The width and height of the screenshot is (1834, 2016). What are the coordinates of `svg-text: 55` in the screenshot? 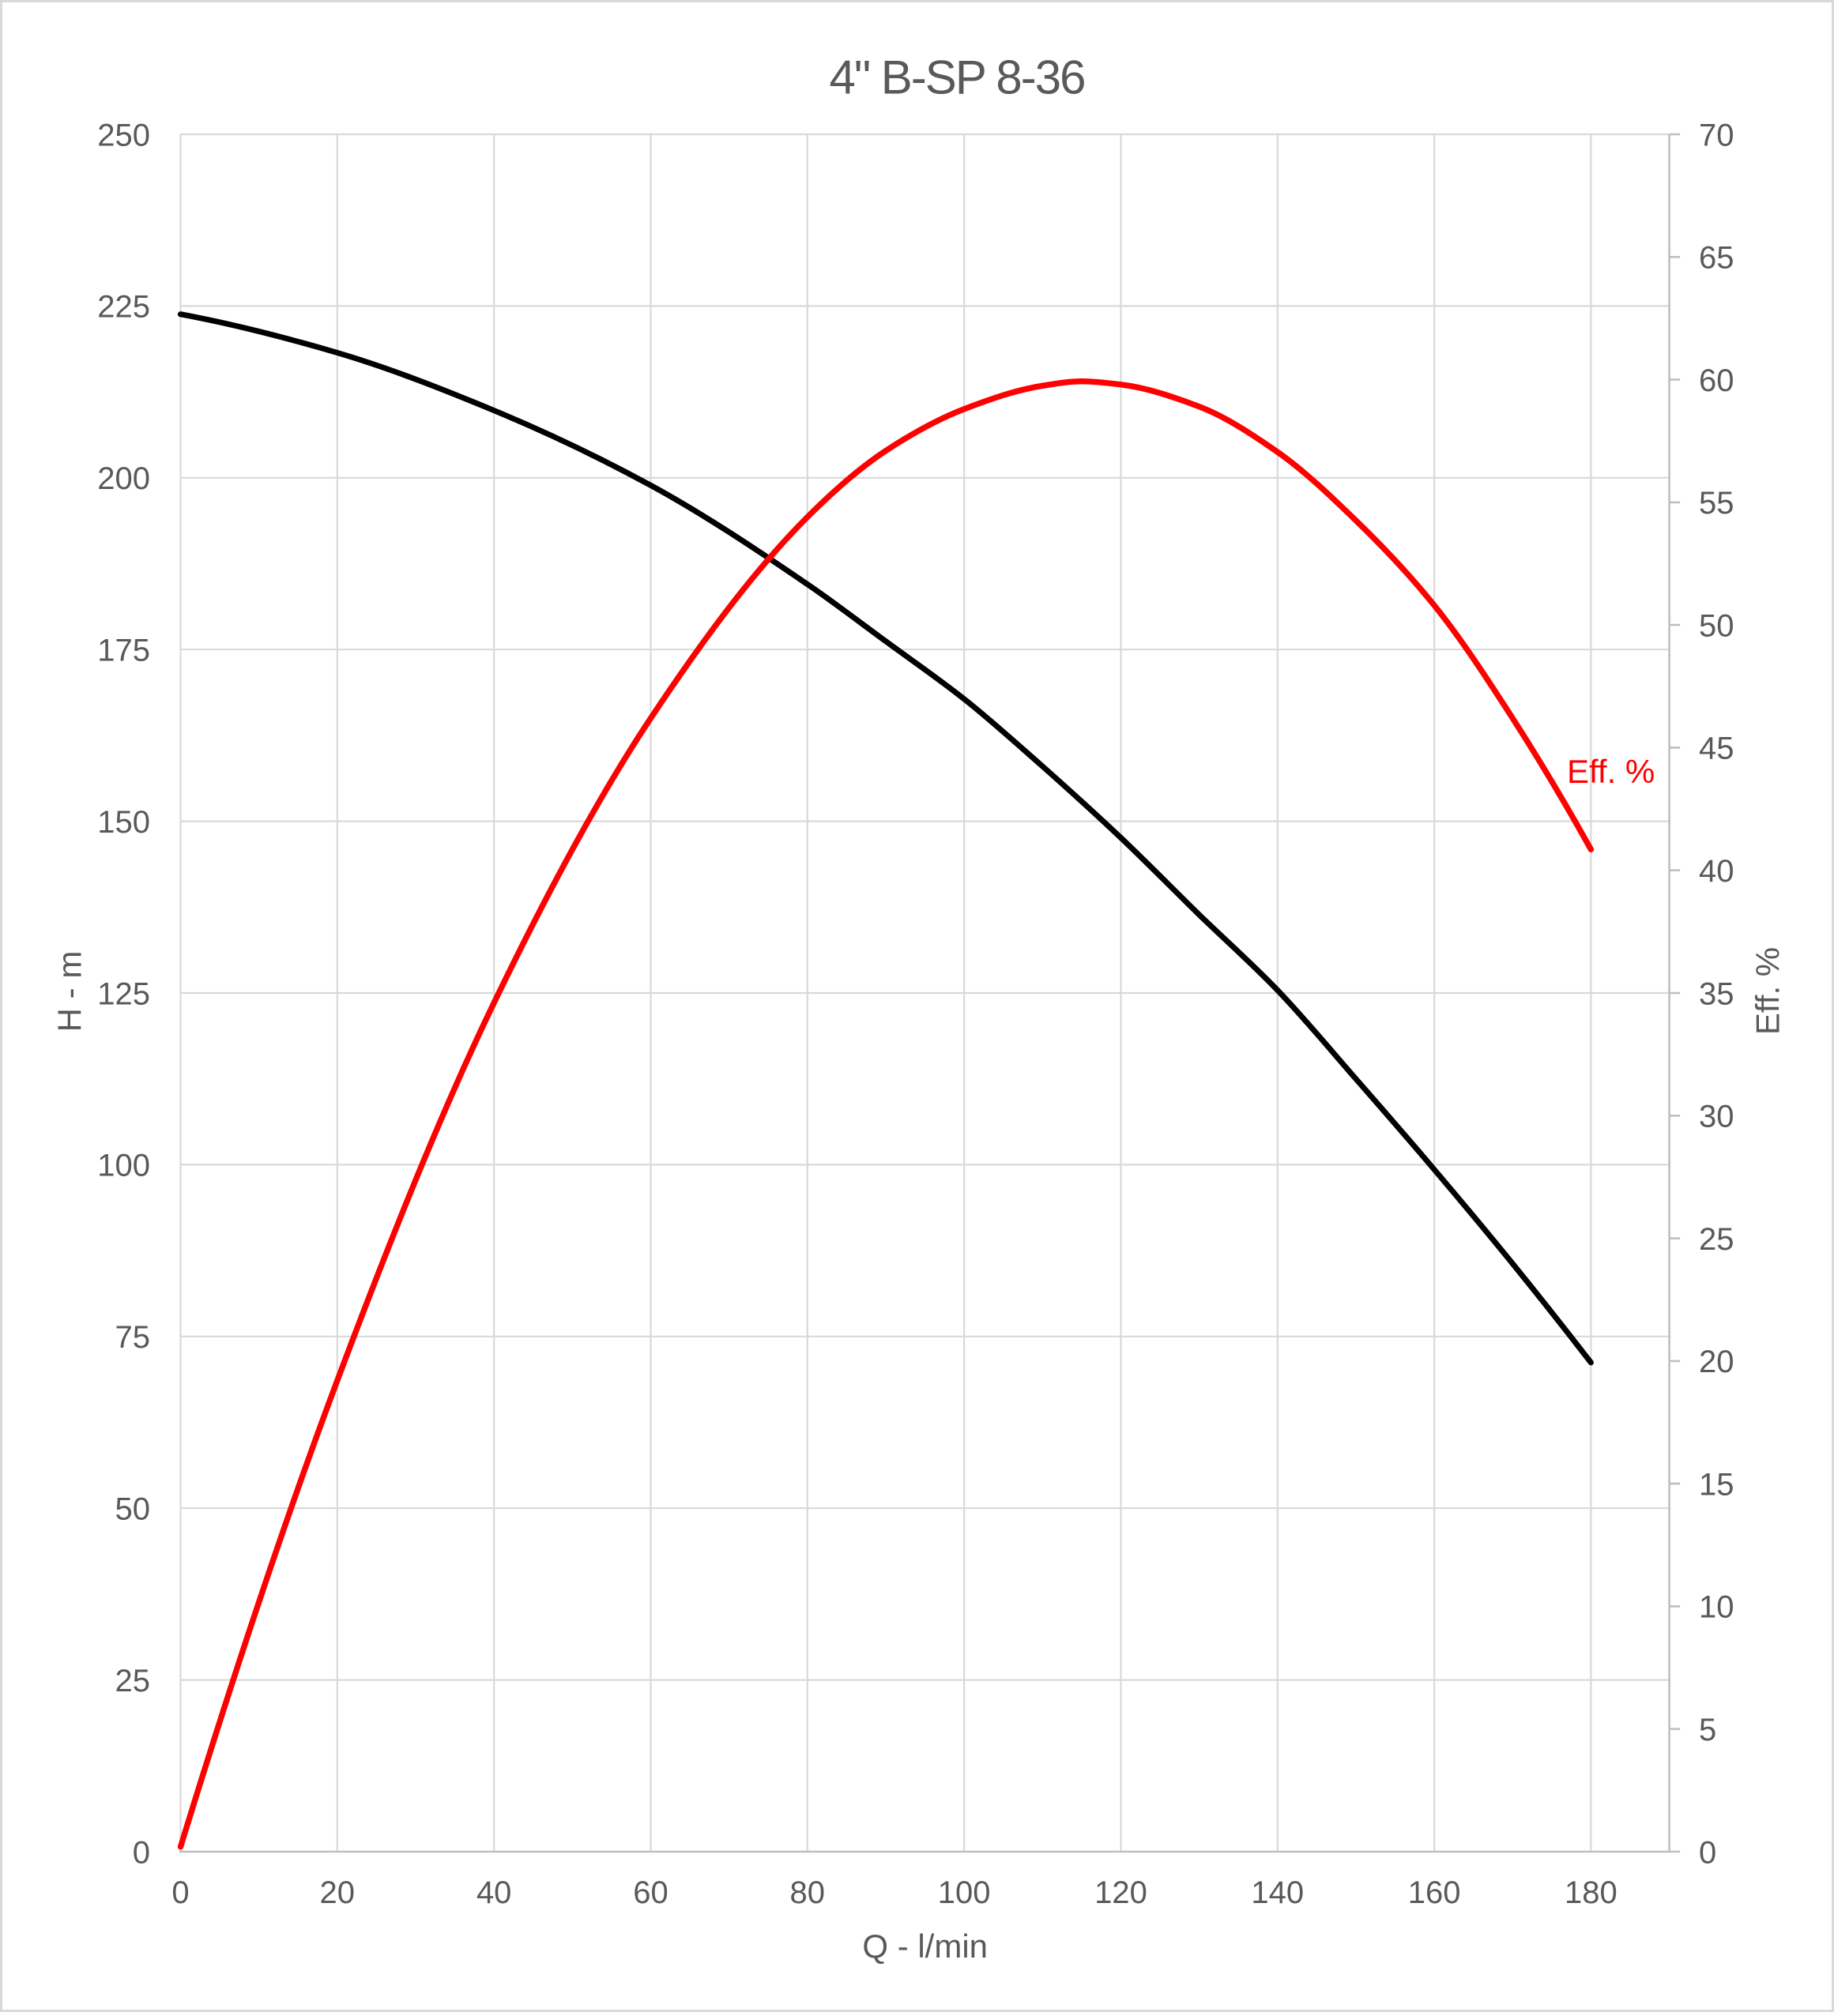 It's located at (1716, 503).